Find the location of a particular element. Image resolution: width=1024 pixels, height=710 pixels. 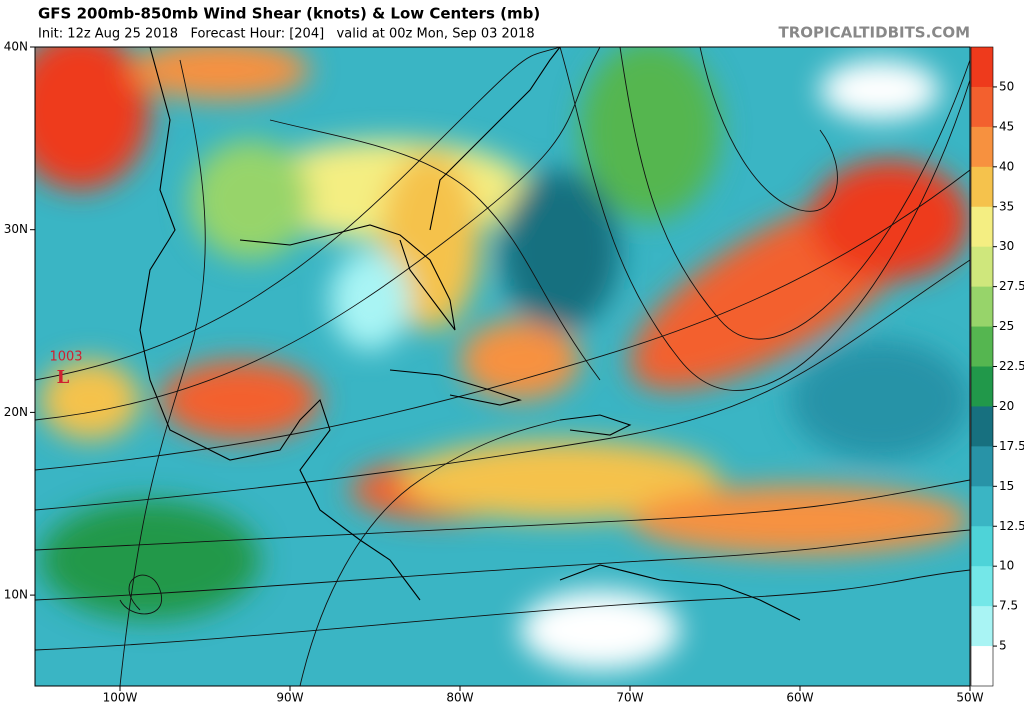

colorbar-label: 40 is located at coordinates (1006, 166).